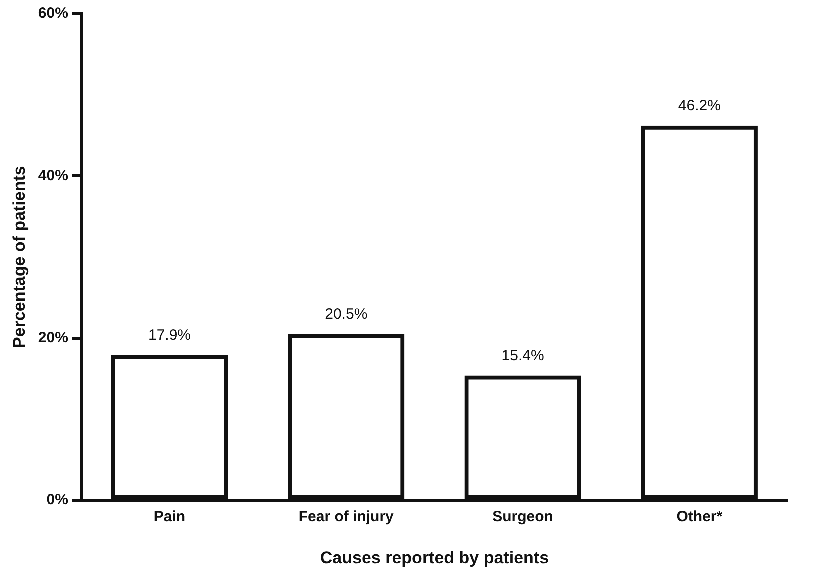  I want to click on y-tick-label: 0%, so click(57, 500).